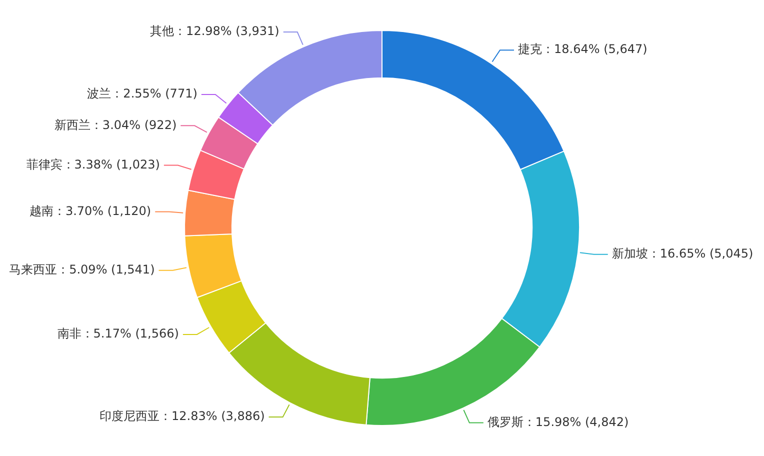  What do you see at coordinates (82, 269) in the screenshot?
I see `slice-label: 马来西亚：5.09% (1,541)` at bounding box center [82, 269].